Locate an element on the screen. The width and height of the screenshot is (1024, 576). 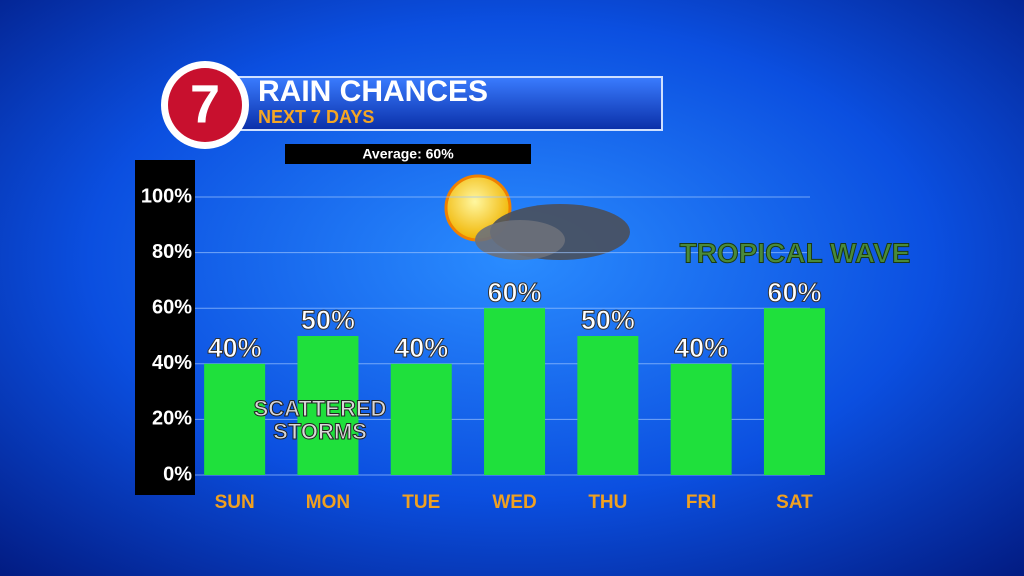
y-tick-label: 20% is located at coordinates (172, 419).